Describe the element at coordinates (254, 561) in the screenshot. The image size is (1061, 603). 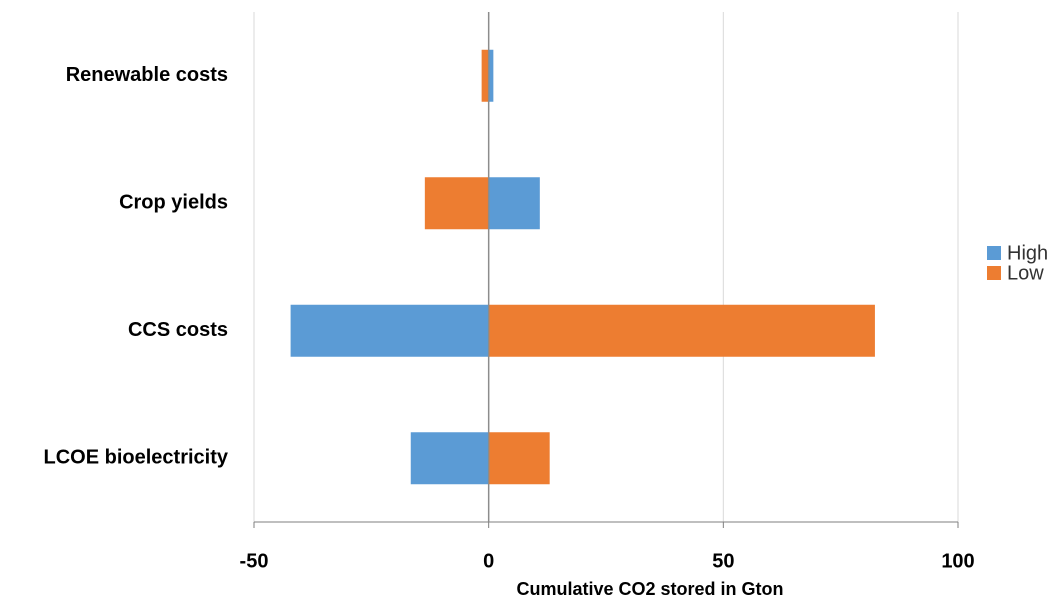
I see `x-tick-label: -50` at that location.